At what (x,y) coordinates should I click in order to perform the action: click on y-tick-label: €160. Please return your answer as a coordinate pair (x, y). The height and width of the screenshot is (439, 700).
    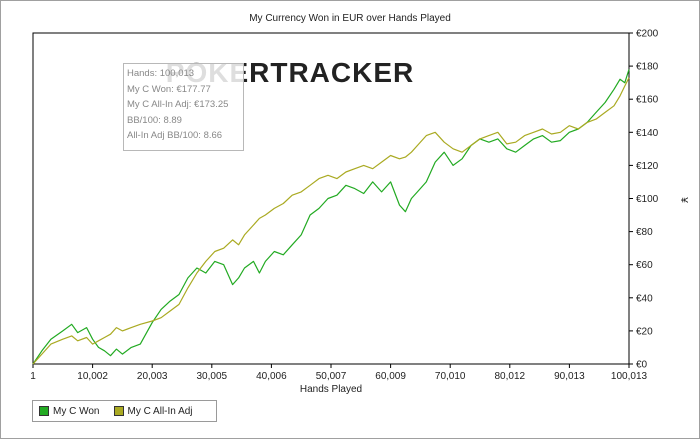
    Looking at the image, I should click on (647, 100).